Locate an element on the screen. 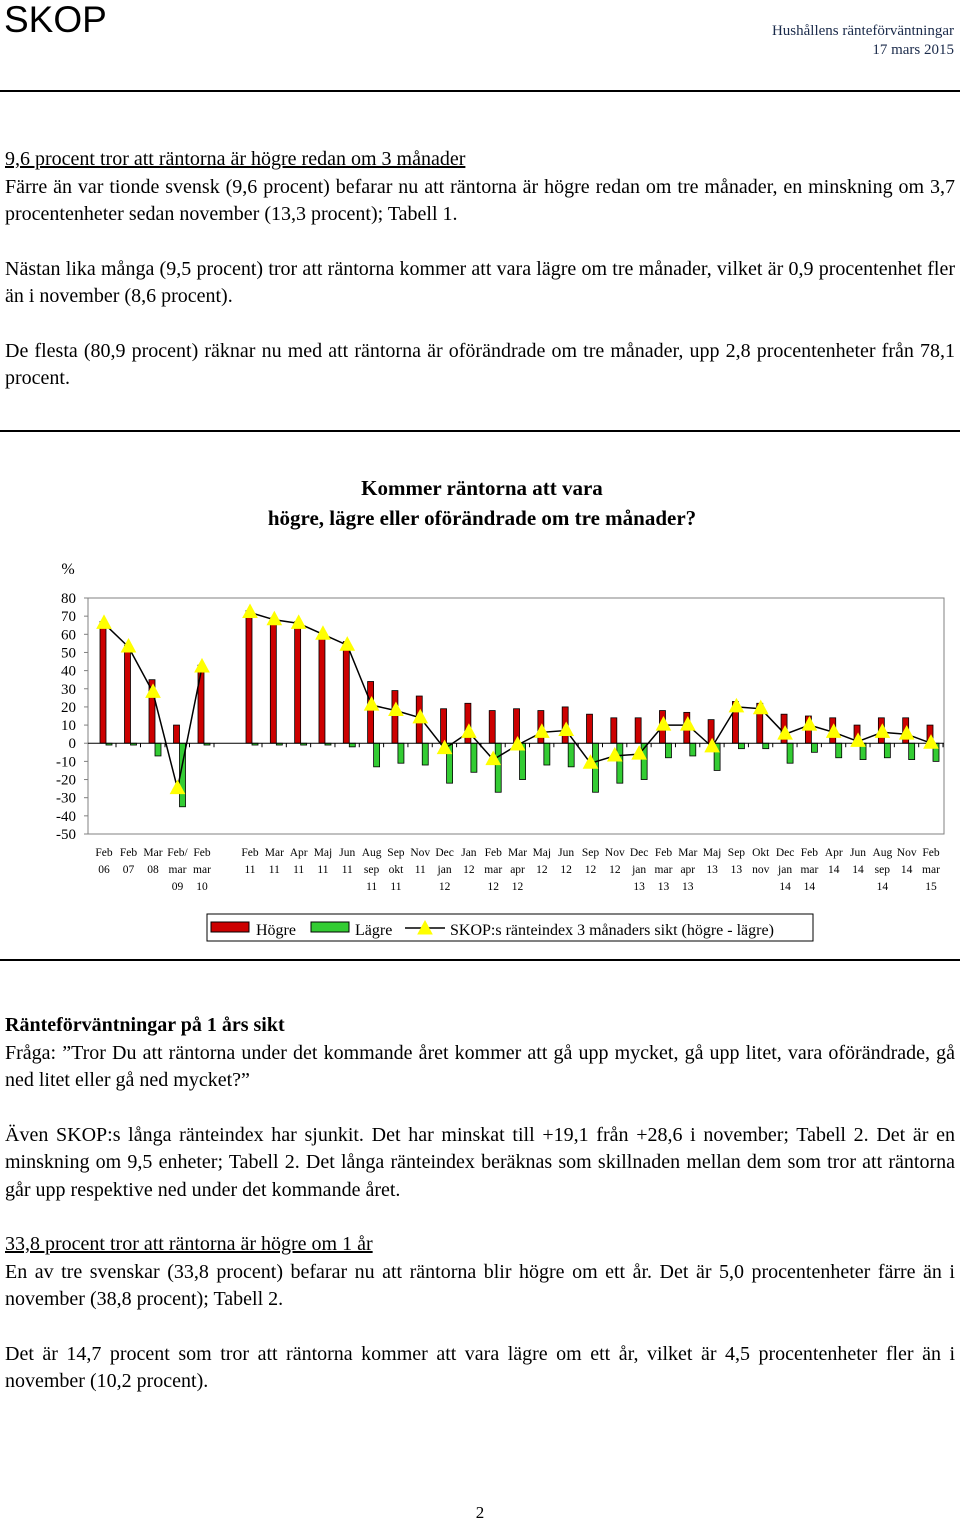 This screenshot has height=1524, width=960. legend-swatch-higher is located at coordinates (230, 927).